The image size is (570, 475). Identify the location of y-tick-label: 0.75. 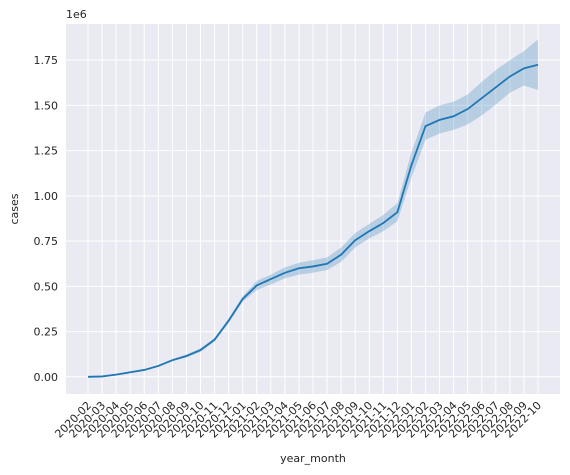
(46, 241).